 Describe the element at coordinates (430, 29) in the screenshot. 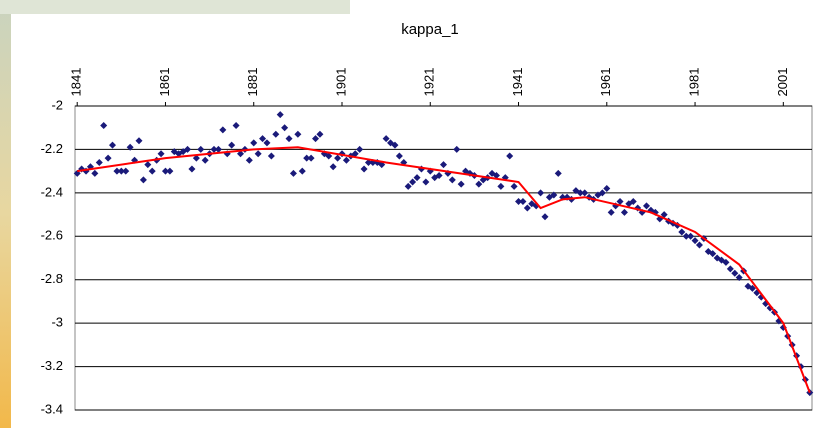

I see `chart-title: kappa_1` at that location.